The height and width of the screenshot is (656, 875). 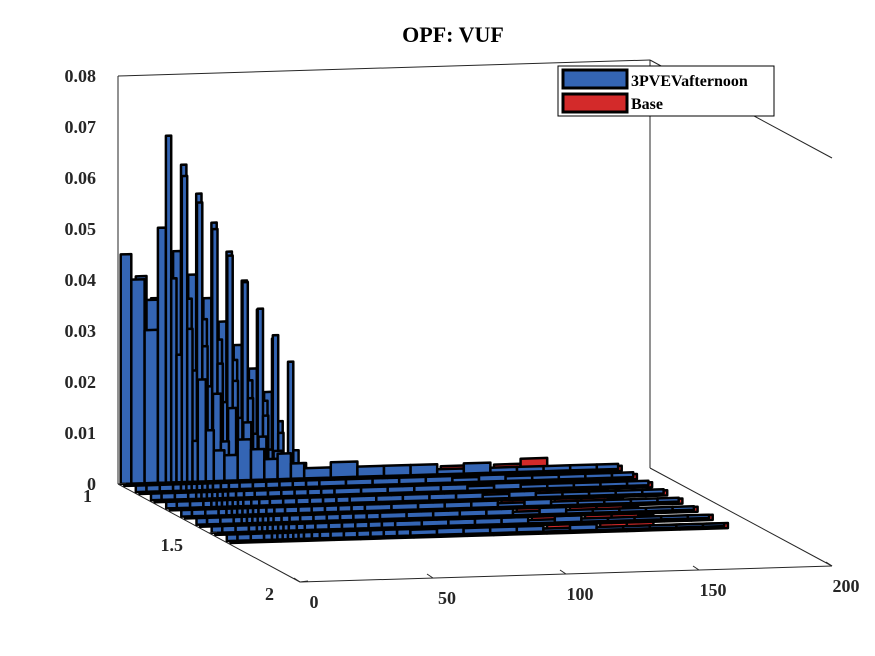 I want to click on z-tick-label: 0.07, so click(x=81, y=127).